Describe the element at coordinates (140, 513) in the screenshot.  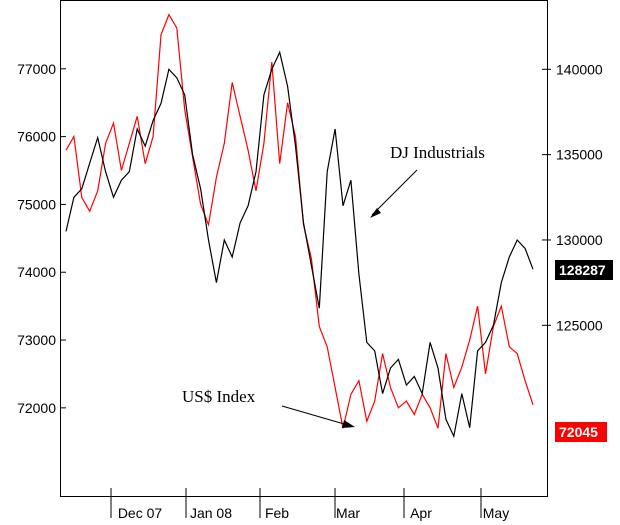
I see `x-tick-label-0: Dec 07` at that location.